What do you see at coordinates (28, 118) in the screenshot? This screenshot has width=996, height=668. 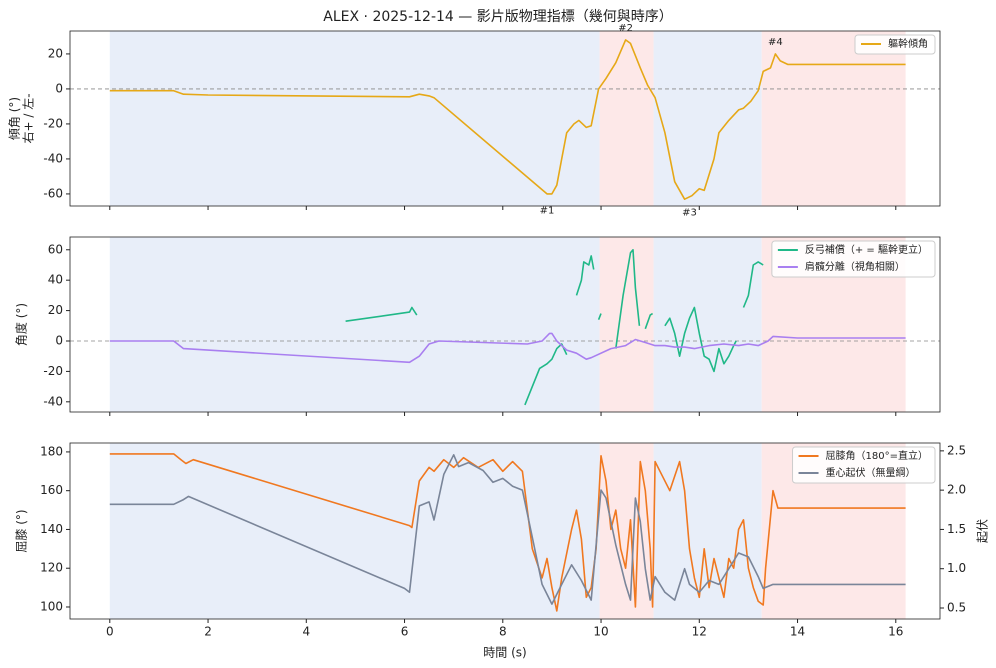 I see `y-axis-label: 右+ / 左-` at bounding box center [28, 118].